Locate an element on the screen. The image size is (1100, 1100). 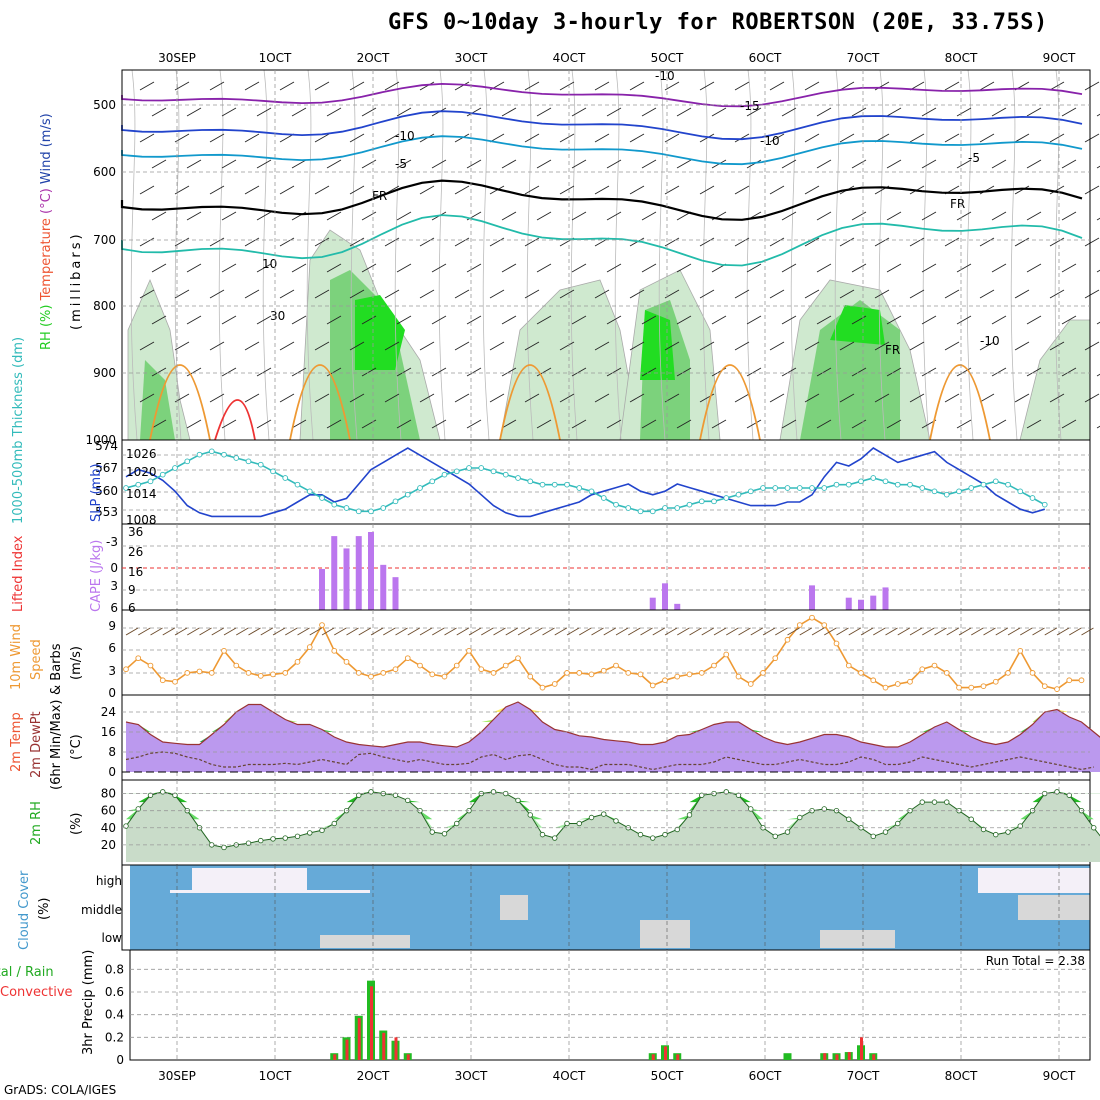
contour-label: -10 is located at coordinates (665, 76).